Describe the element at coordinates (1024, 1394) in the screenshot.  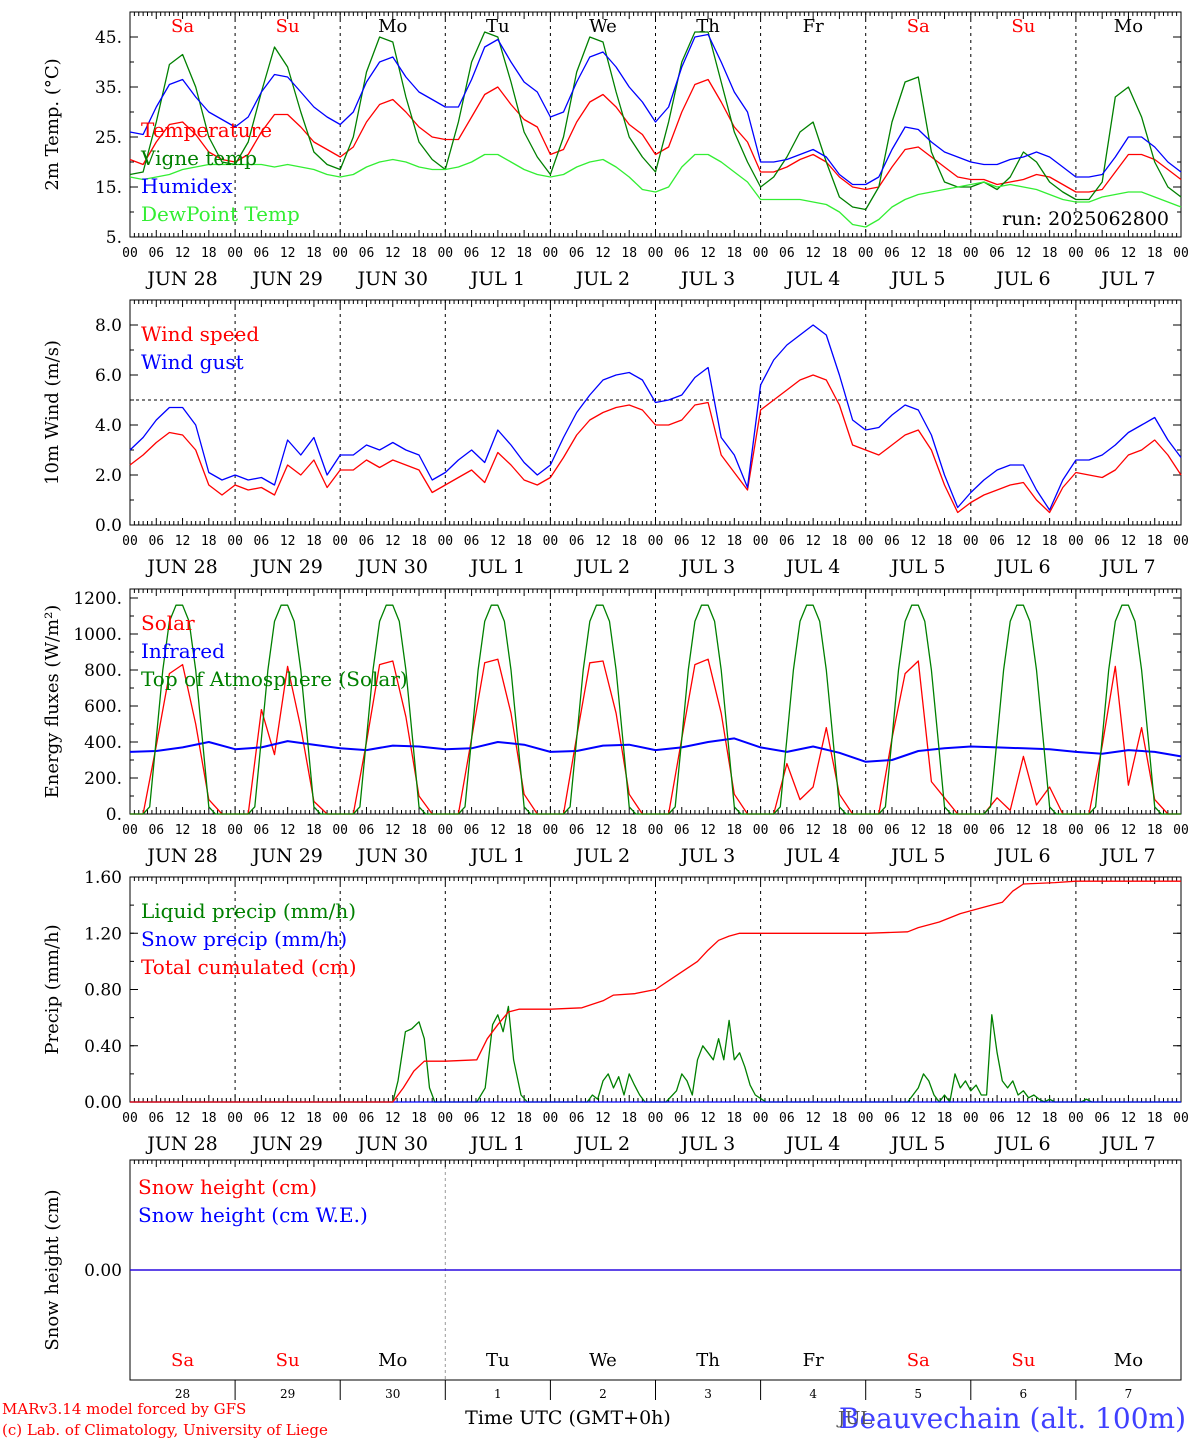
I see `day-number-label: 6` at that location.